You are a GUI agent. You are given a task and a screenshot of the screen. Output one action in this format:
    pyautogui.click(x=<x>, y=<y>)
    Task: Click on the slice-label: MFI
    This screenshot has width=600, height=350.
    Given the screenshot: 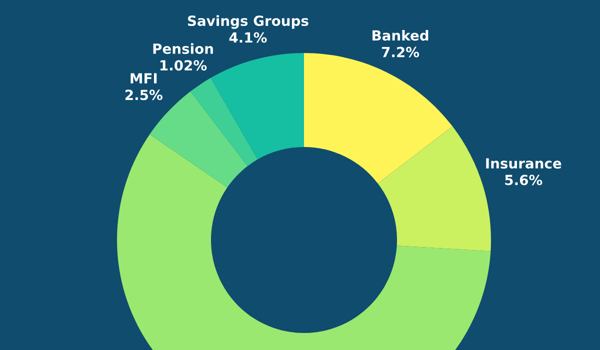 What is the action you would take?
    pyautogui.click(x=143, y=78)
    